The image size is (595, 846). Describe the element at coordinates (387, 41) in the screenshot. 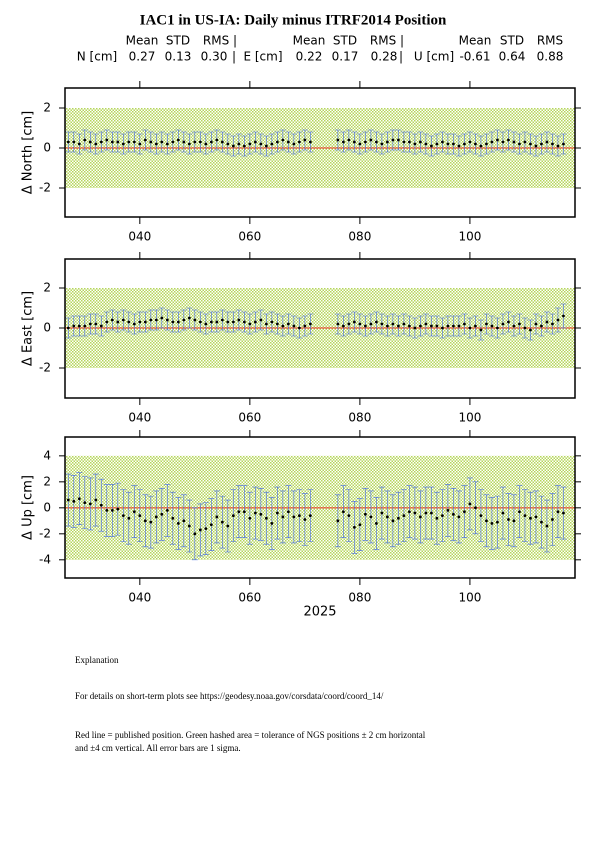

I see `stat-header: RMS |` at that location.